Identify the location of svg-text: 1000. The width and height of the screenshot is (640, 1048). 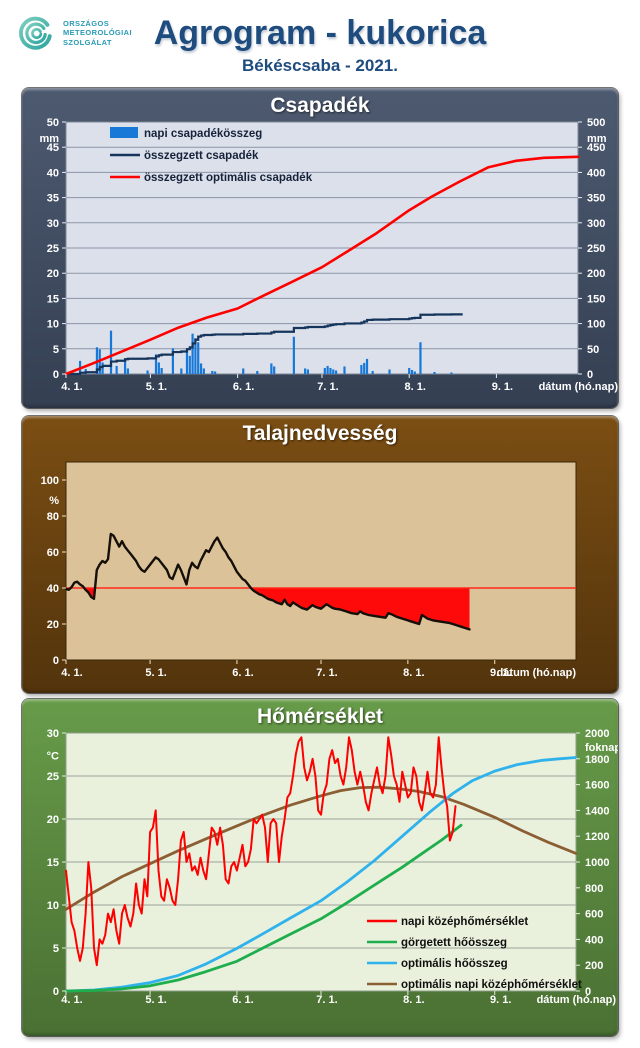
(597, 863).